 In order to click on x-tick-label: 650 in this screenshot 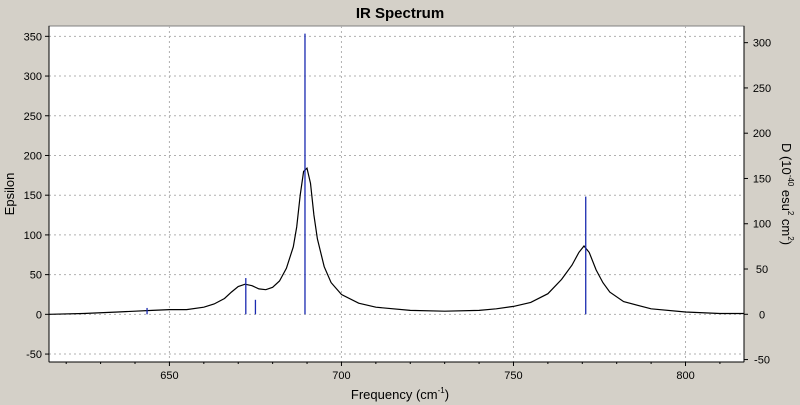, I will do `click(169, 376)`.